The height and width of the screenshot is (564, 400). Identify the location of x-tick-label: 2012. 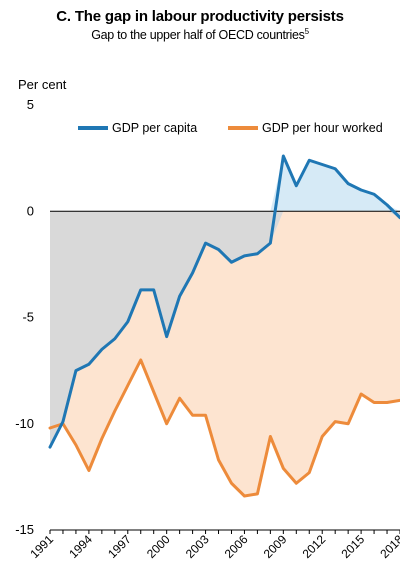
(314, 546).